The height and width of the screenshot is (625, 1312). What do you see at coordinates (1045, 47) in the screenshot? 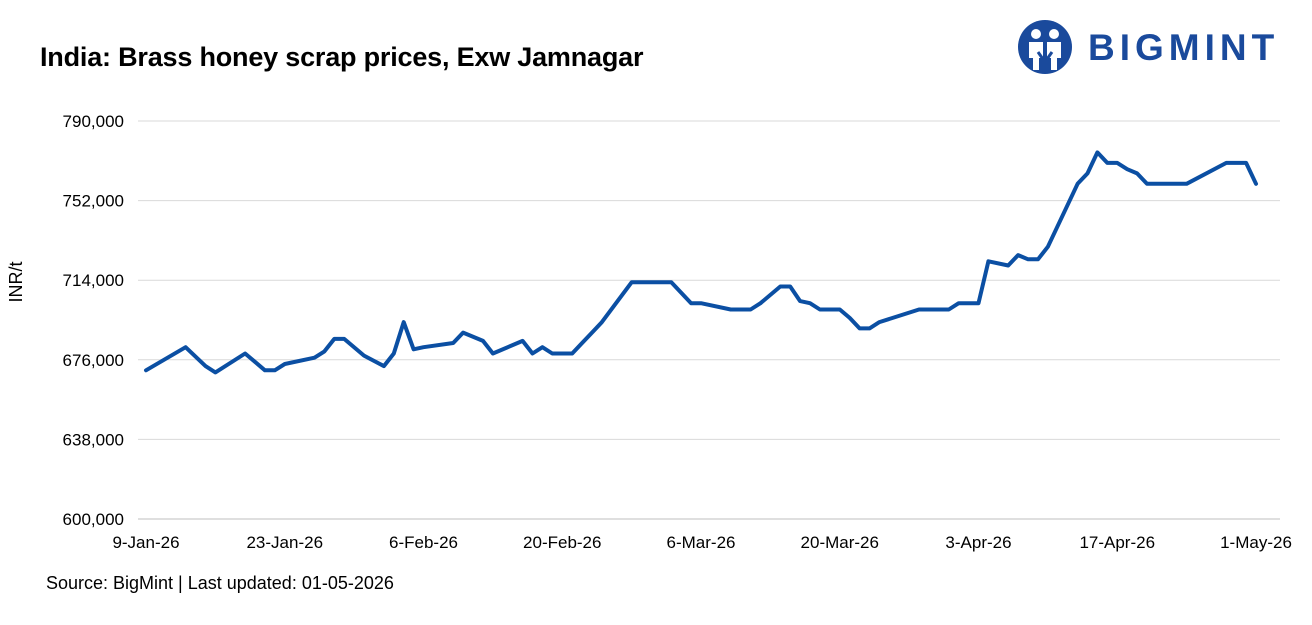
I see `bigmint-people-icon` at bounding box center [1045, 47].